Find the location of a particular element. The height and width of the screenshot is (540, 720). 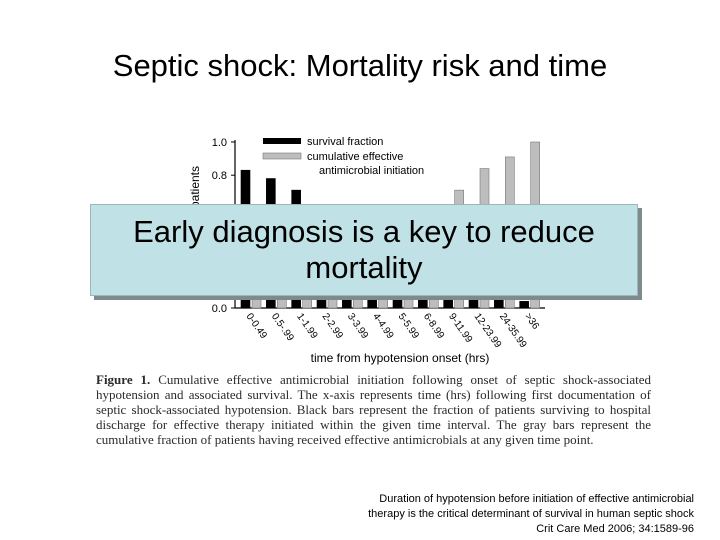

legend-swatch-survival is located at coordinates (282, 141).